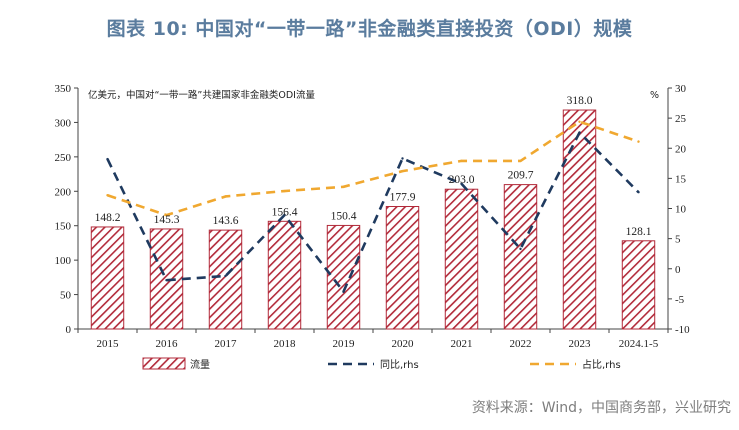 Image resolution: width=739 pixels, height=430 pixels. I want to click on bar-data-label: 177.9, so click(403, 198).